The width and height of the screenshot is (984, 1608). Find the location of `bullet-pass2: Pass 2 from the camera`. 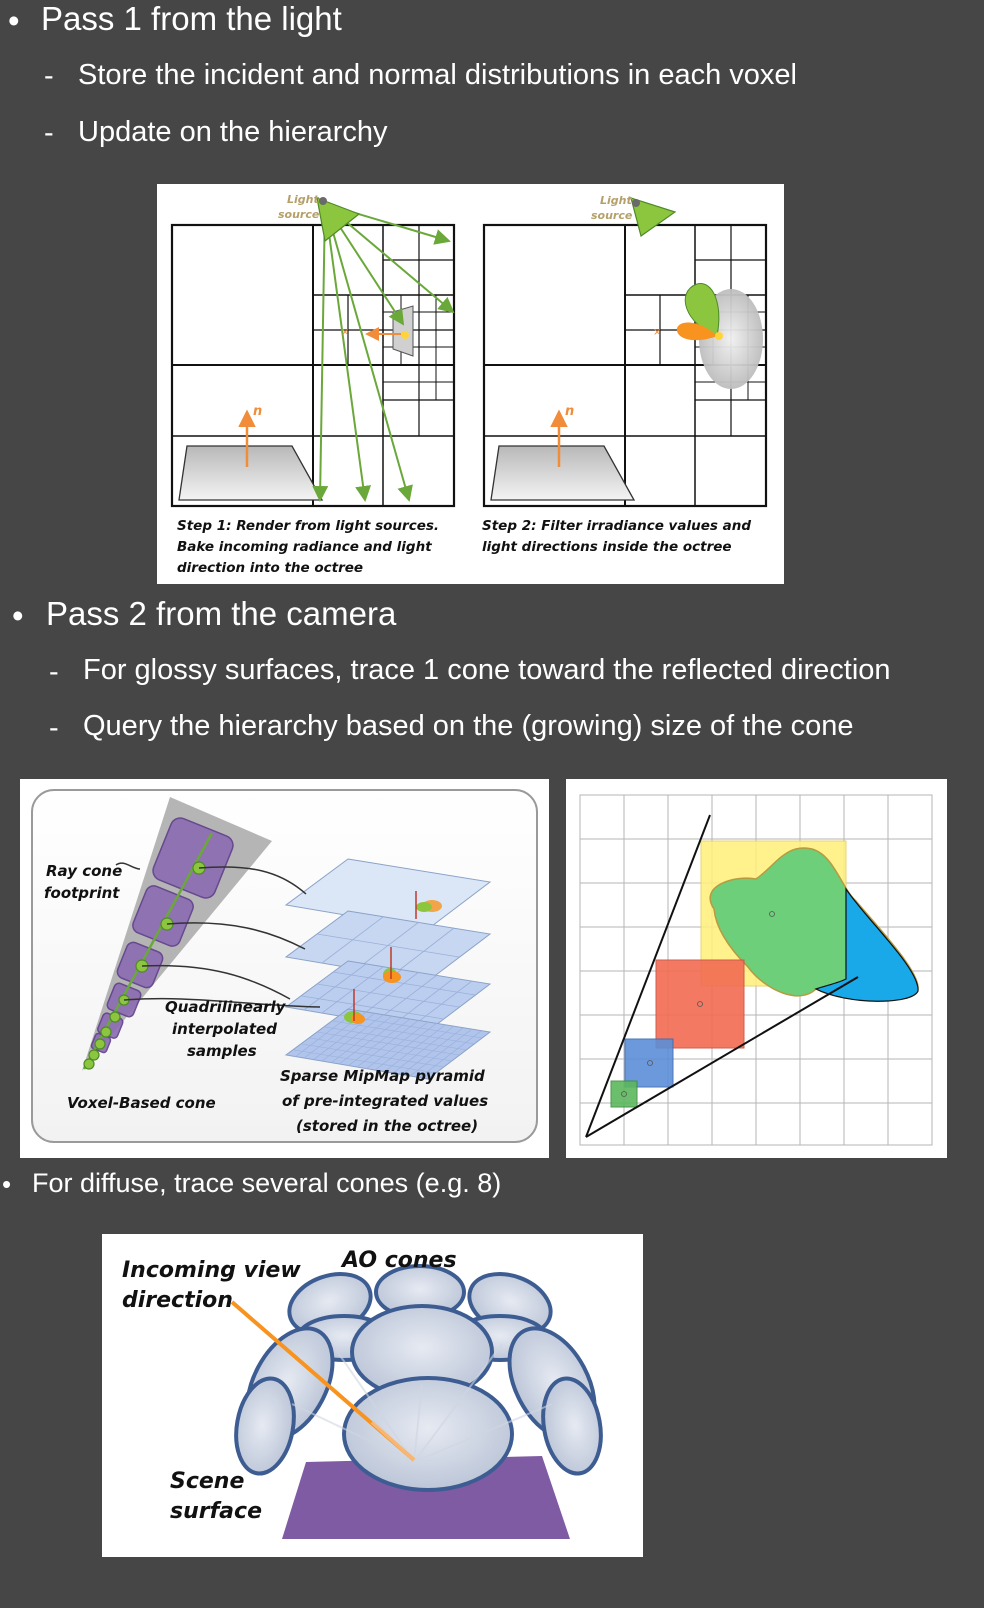

bullet-pass2: Pass 2 from the camera is located at coordinates (221, 613).